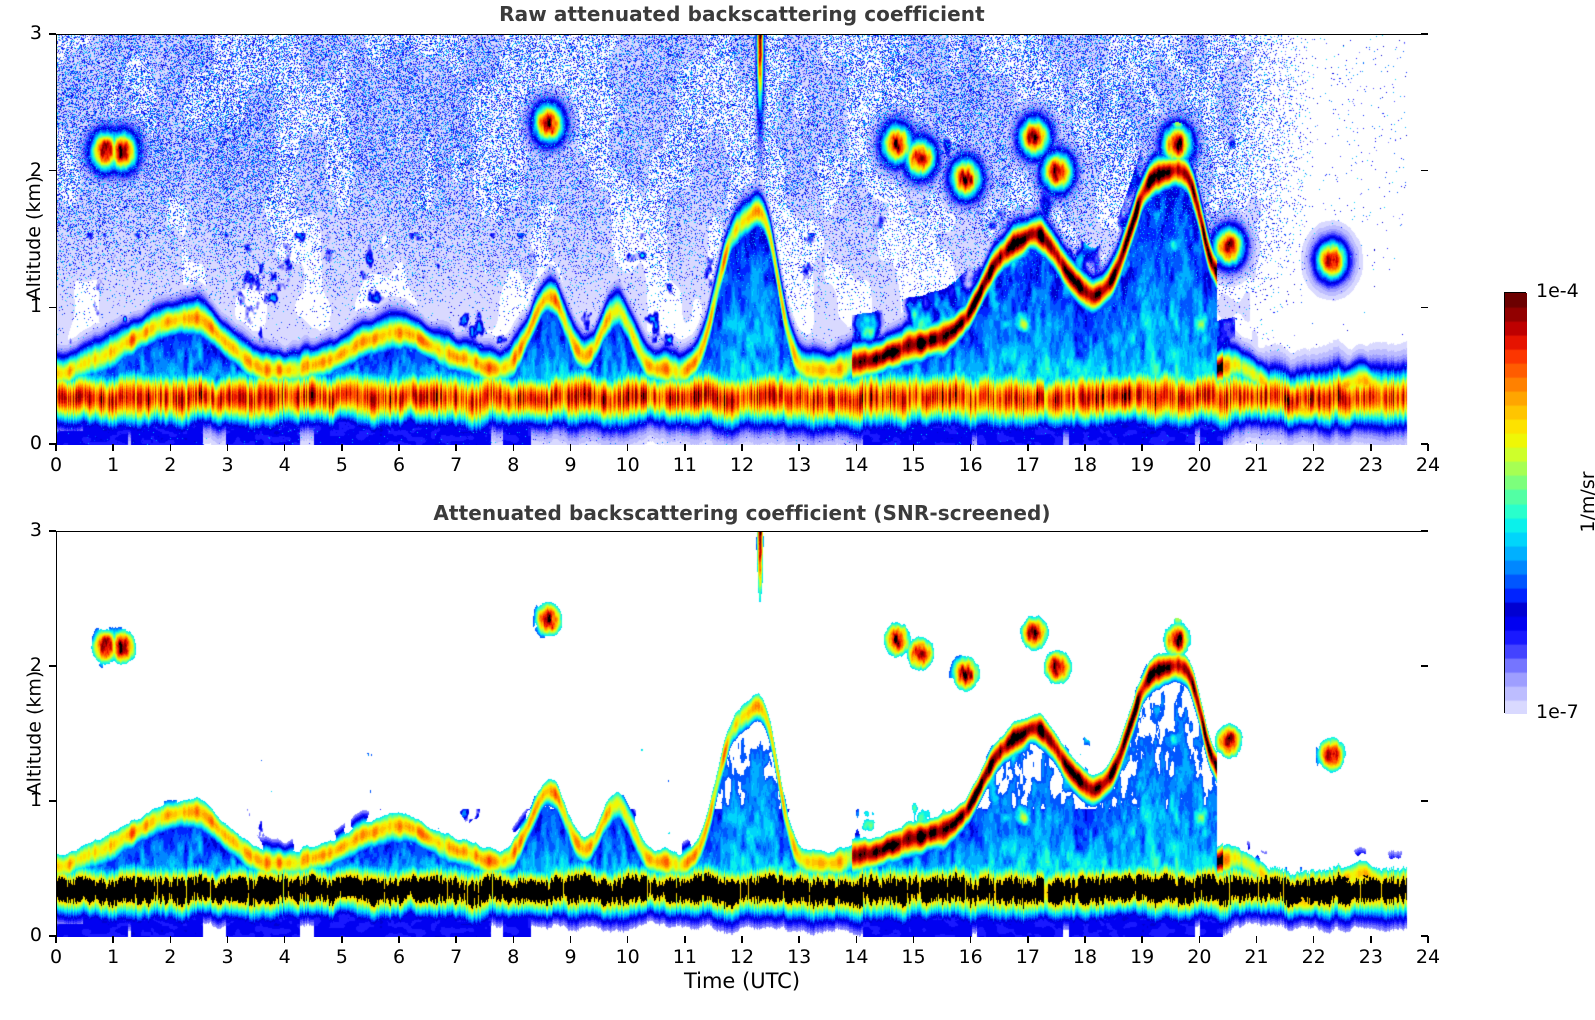  What do you see at coordinates (34, 238) in the screenshot?
I see `y-axis-label-raw: Altitude (km)` at bounding box center [34, 238].